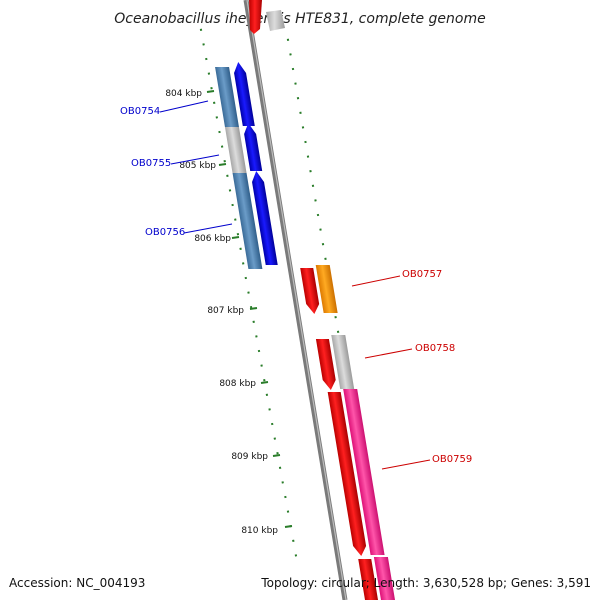 Image resolution: width=600 pixels, height=600 pixels. What do you see at coordinates (165, 232) in the screenshot?
I see `gene-label-ob0756: OB0756` at bounding box center [165, 232].